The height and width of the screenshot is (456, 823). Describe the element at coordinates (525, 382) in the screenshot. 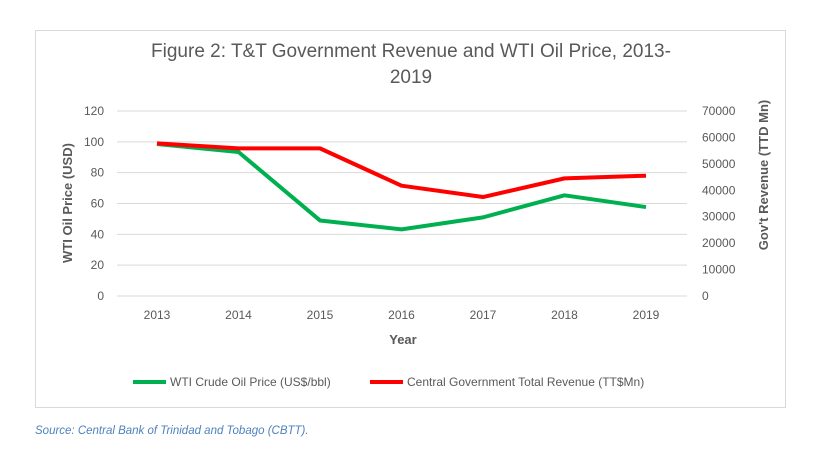

I see `legend-label: Central Government Total Revenue (TT$Mn)` at that location.